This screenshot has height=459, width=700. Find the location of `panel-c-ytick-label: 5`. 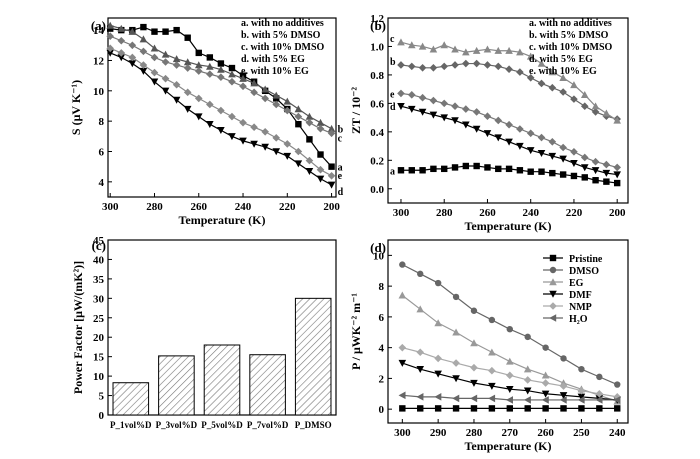

panel-c-ytick-label: 5 is located at coordinates (102, 397).